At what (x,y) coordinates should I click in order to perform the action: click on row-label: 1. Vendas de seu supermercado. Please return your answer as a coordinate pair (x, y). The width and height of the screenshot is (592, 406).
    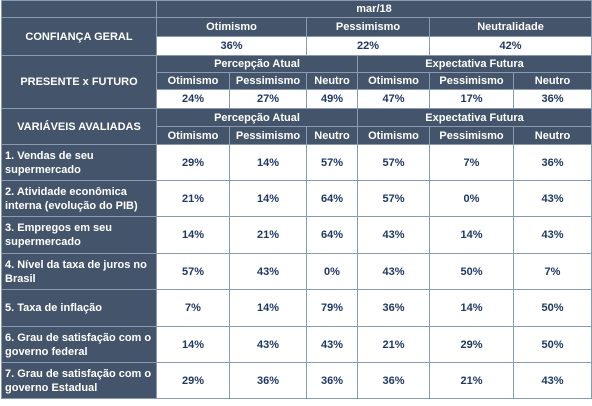
    Looking at the image, I should click on (79, 162).